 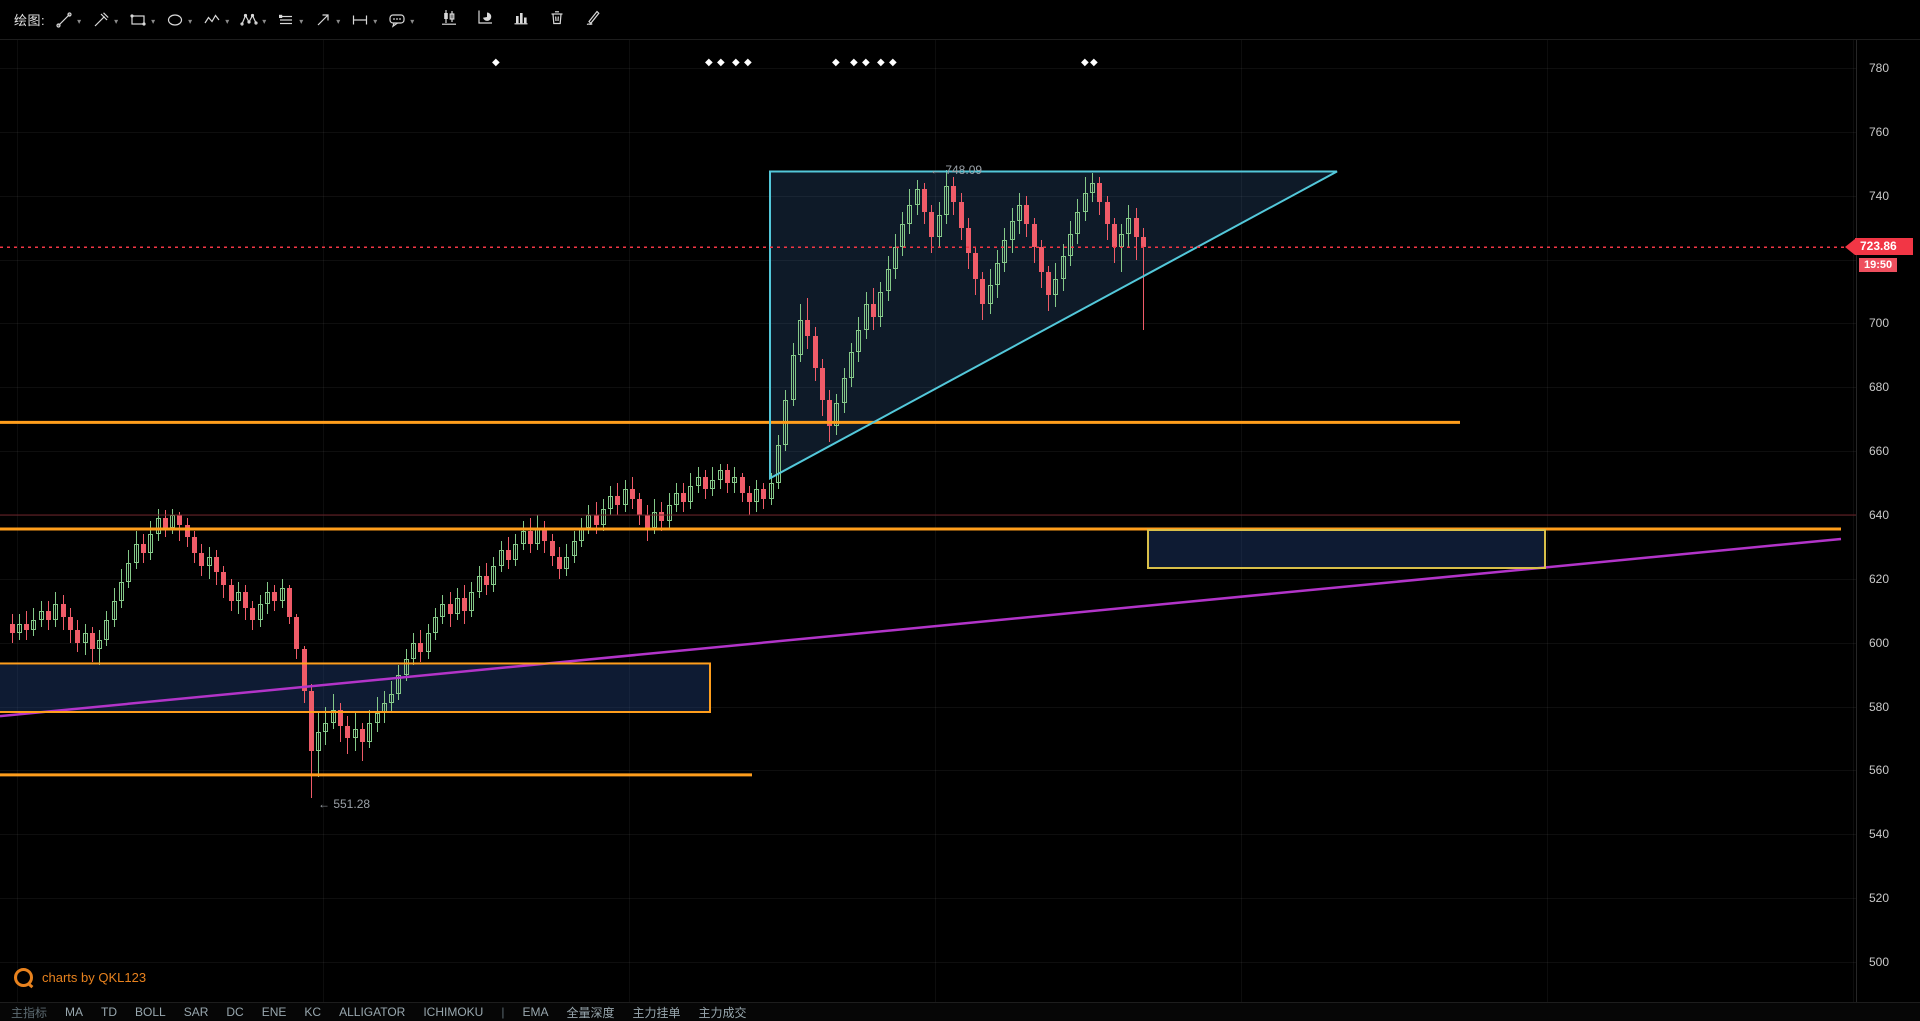 I want to click on axis-tick-label: 700, so click(x=1879, y=323).